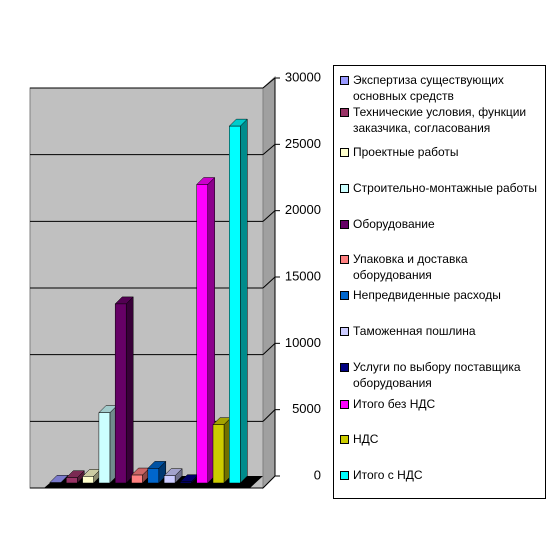 This screenshot has height=556, width=557. Describe the element at coordinates (406, 152) in the screenshot. I see `legend-label: Проектные работы` at that location.